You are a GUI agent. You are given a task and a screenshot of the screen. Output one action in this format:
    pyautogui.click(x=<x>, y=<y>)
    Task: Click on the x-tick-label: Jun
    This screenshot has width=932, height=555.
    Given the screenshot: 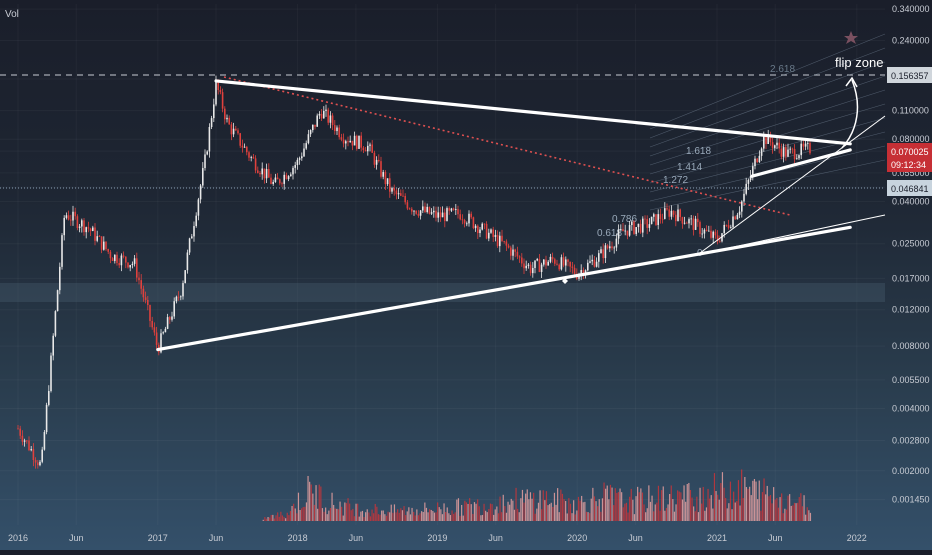 What is the action you would take?
    pyautogui.click(x=76, y=538)
    